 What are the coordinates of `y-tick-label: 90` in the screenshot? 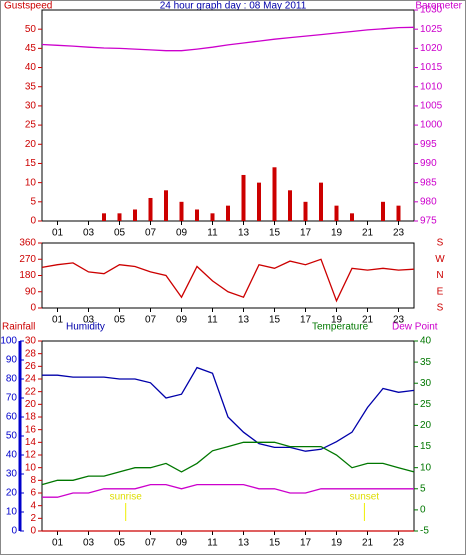 It's located at (31, 291).